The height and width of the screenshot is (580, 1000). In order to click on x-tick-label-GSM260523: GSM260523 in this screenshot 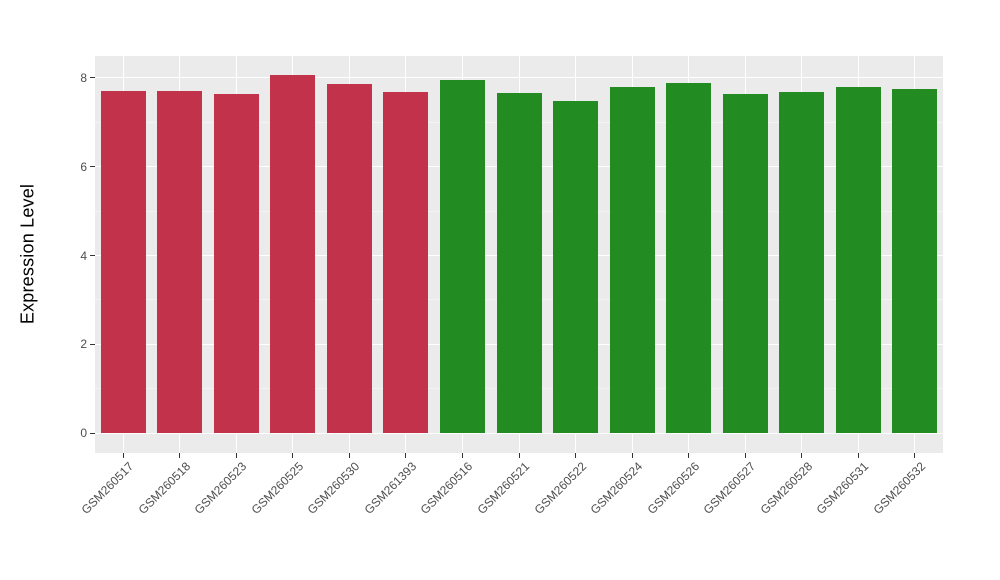, I will do `click(220, 488)`.